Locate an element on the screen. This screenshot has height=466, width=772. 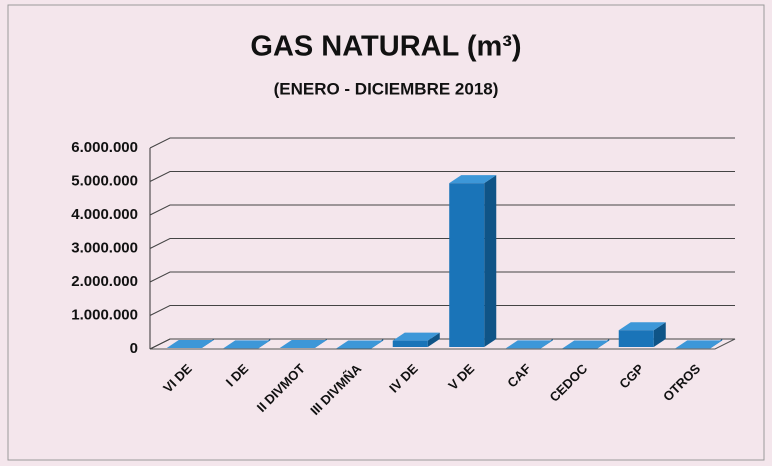
y-tick-label: 2.000.000 is located at coordinates (104, 281).